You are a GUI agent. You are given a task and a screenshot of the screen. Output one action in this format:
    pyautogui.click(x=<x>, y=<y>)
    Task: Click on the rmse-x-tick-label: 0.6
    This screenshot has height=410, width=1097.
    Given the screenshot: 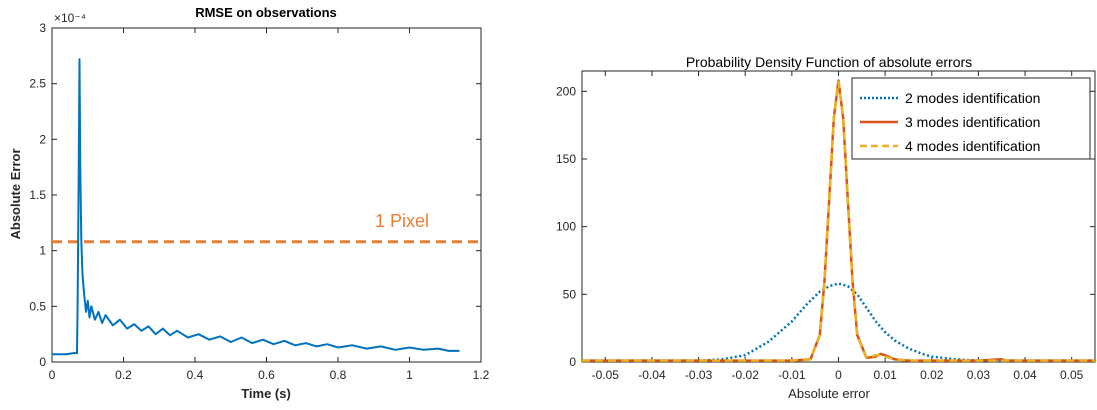 What is the action you would take?
    pyautogui.click(x=266, y=375)
    